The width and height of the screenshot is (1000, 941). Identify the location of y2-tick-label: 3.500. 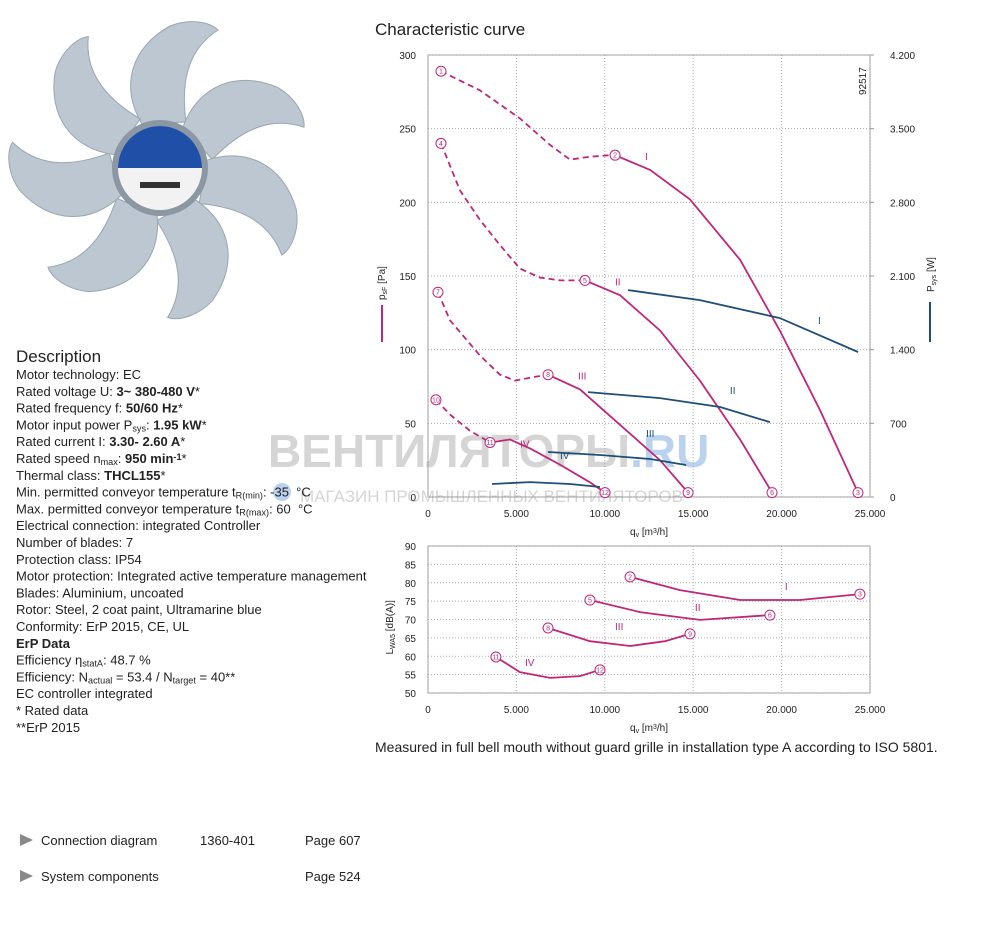
(902, 130).